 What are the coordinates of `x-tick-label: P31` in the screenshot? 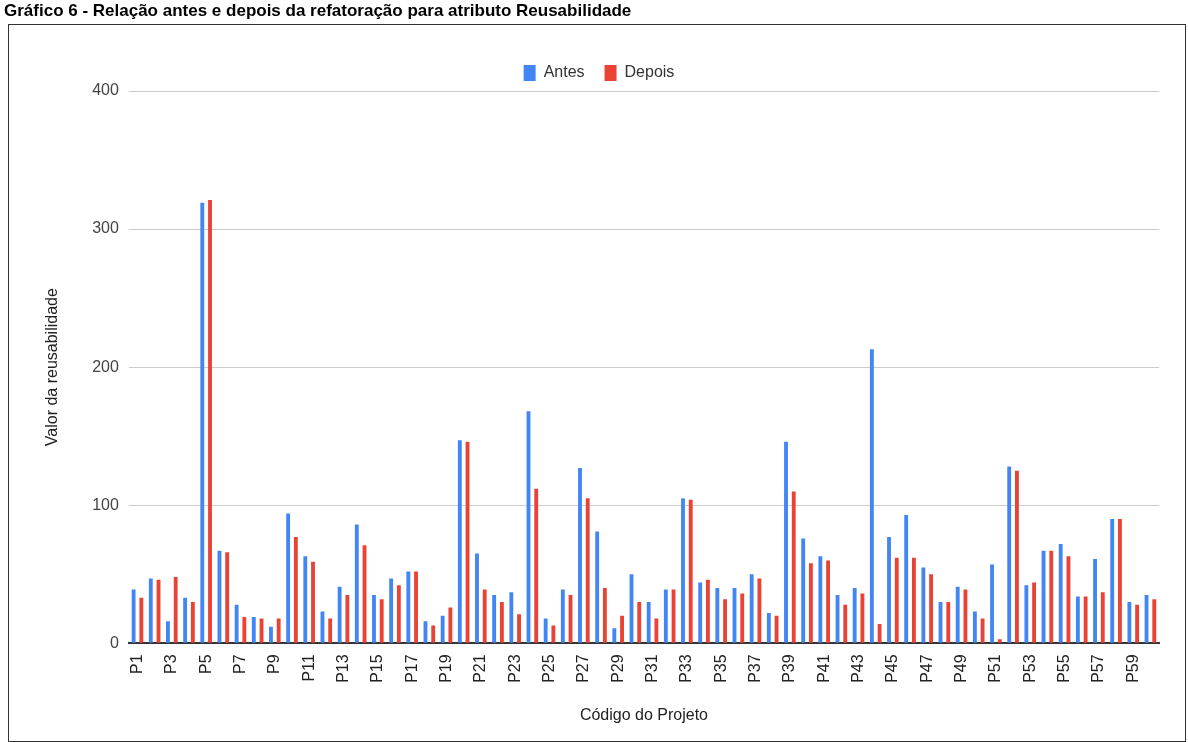 It's located at (651, 668).